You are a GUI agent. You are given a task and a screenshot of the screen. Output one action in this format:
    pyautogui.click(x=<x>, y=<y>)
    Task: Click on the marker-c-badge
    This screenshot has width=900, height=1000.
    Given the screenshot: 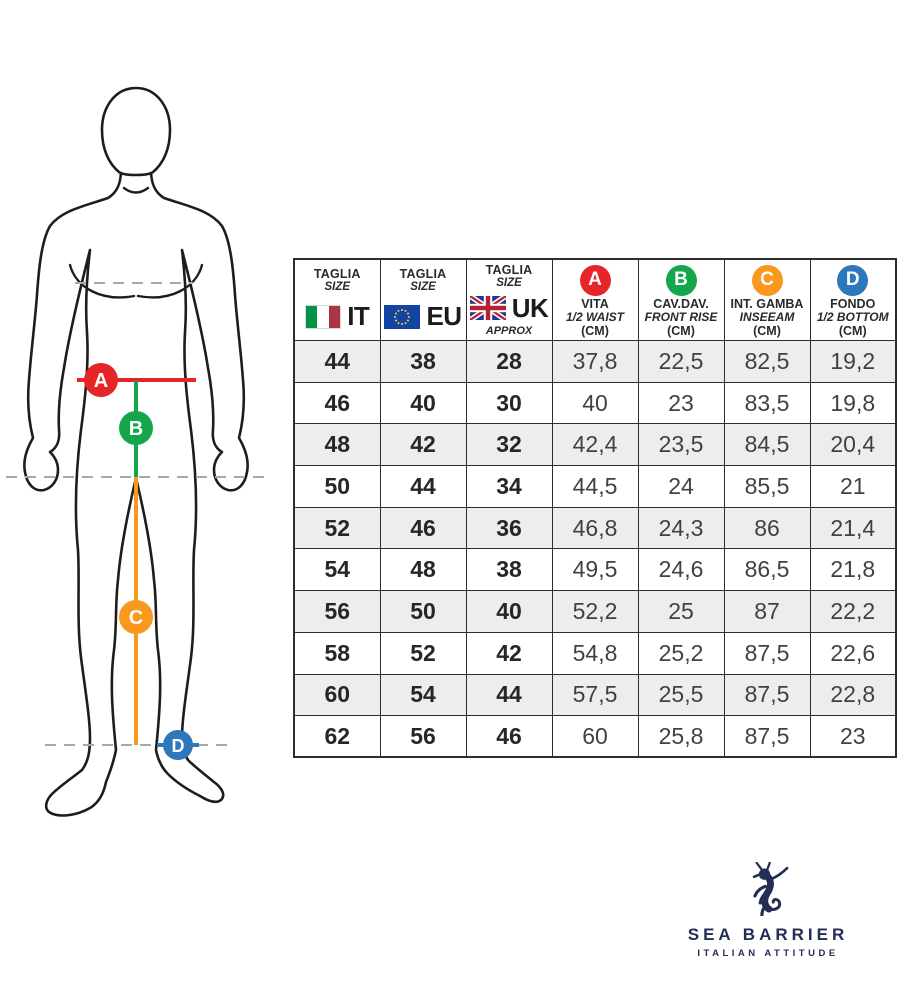 What is the action you would take?
    pyautogui.click(x=136, y=617)
    